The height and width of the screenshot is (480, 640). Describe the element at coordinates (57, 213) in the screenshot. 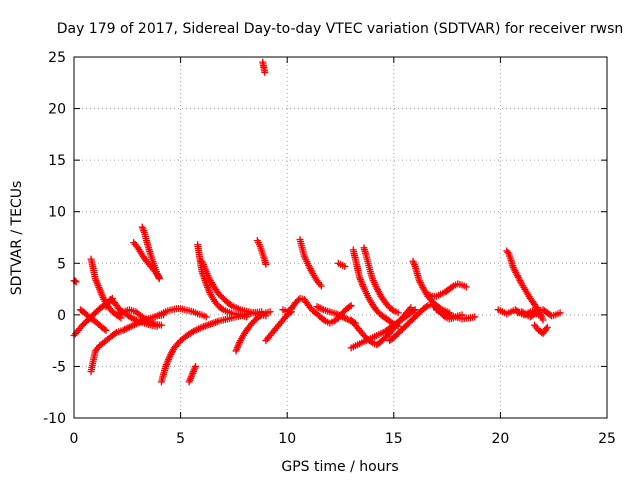

I see `y-tick-label: 10` at that location.